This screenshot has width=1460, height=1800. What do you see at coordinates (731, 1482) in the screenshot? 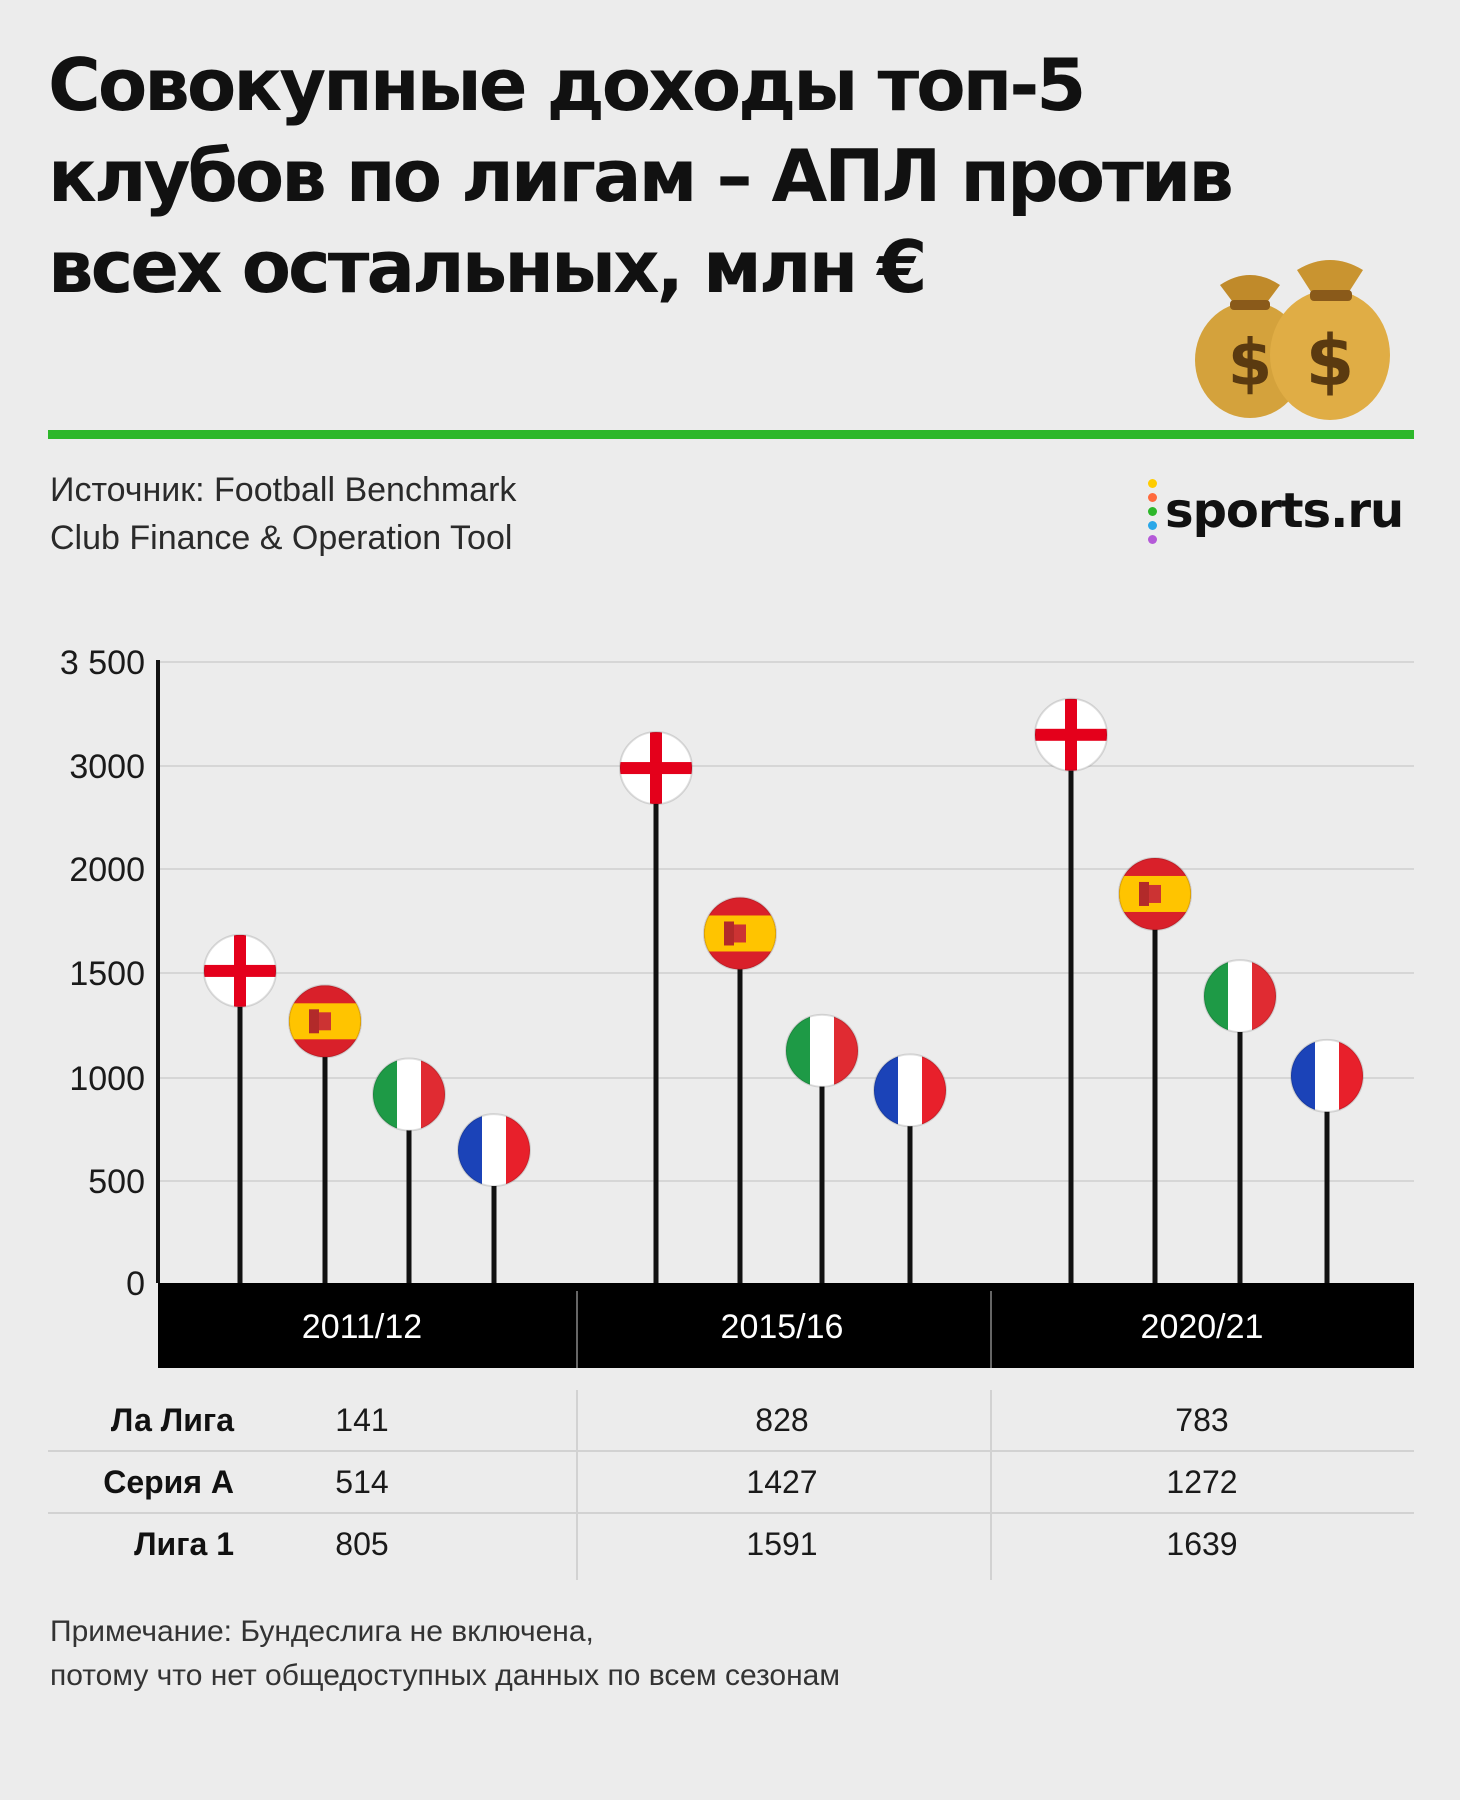
I see `table-row-serie-a: Серия А 514 1427 1272` at bounding box center [731, 1482].